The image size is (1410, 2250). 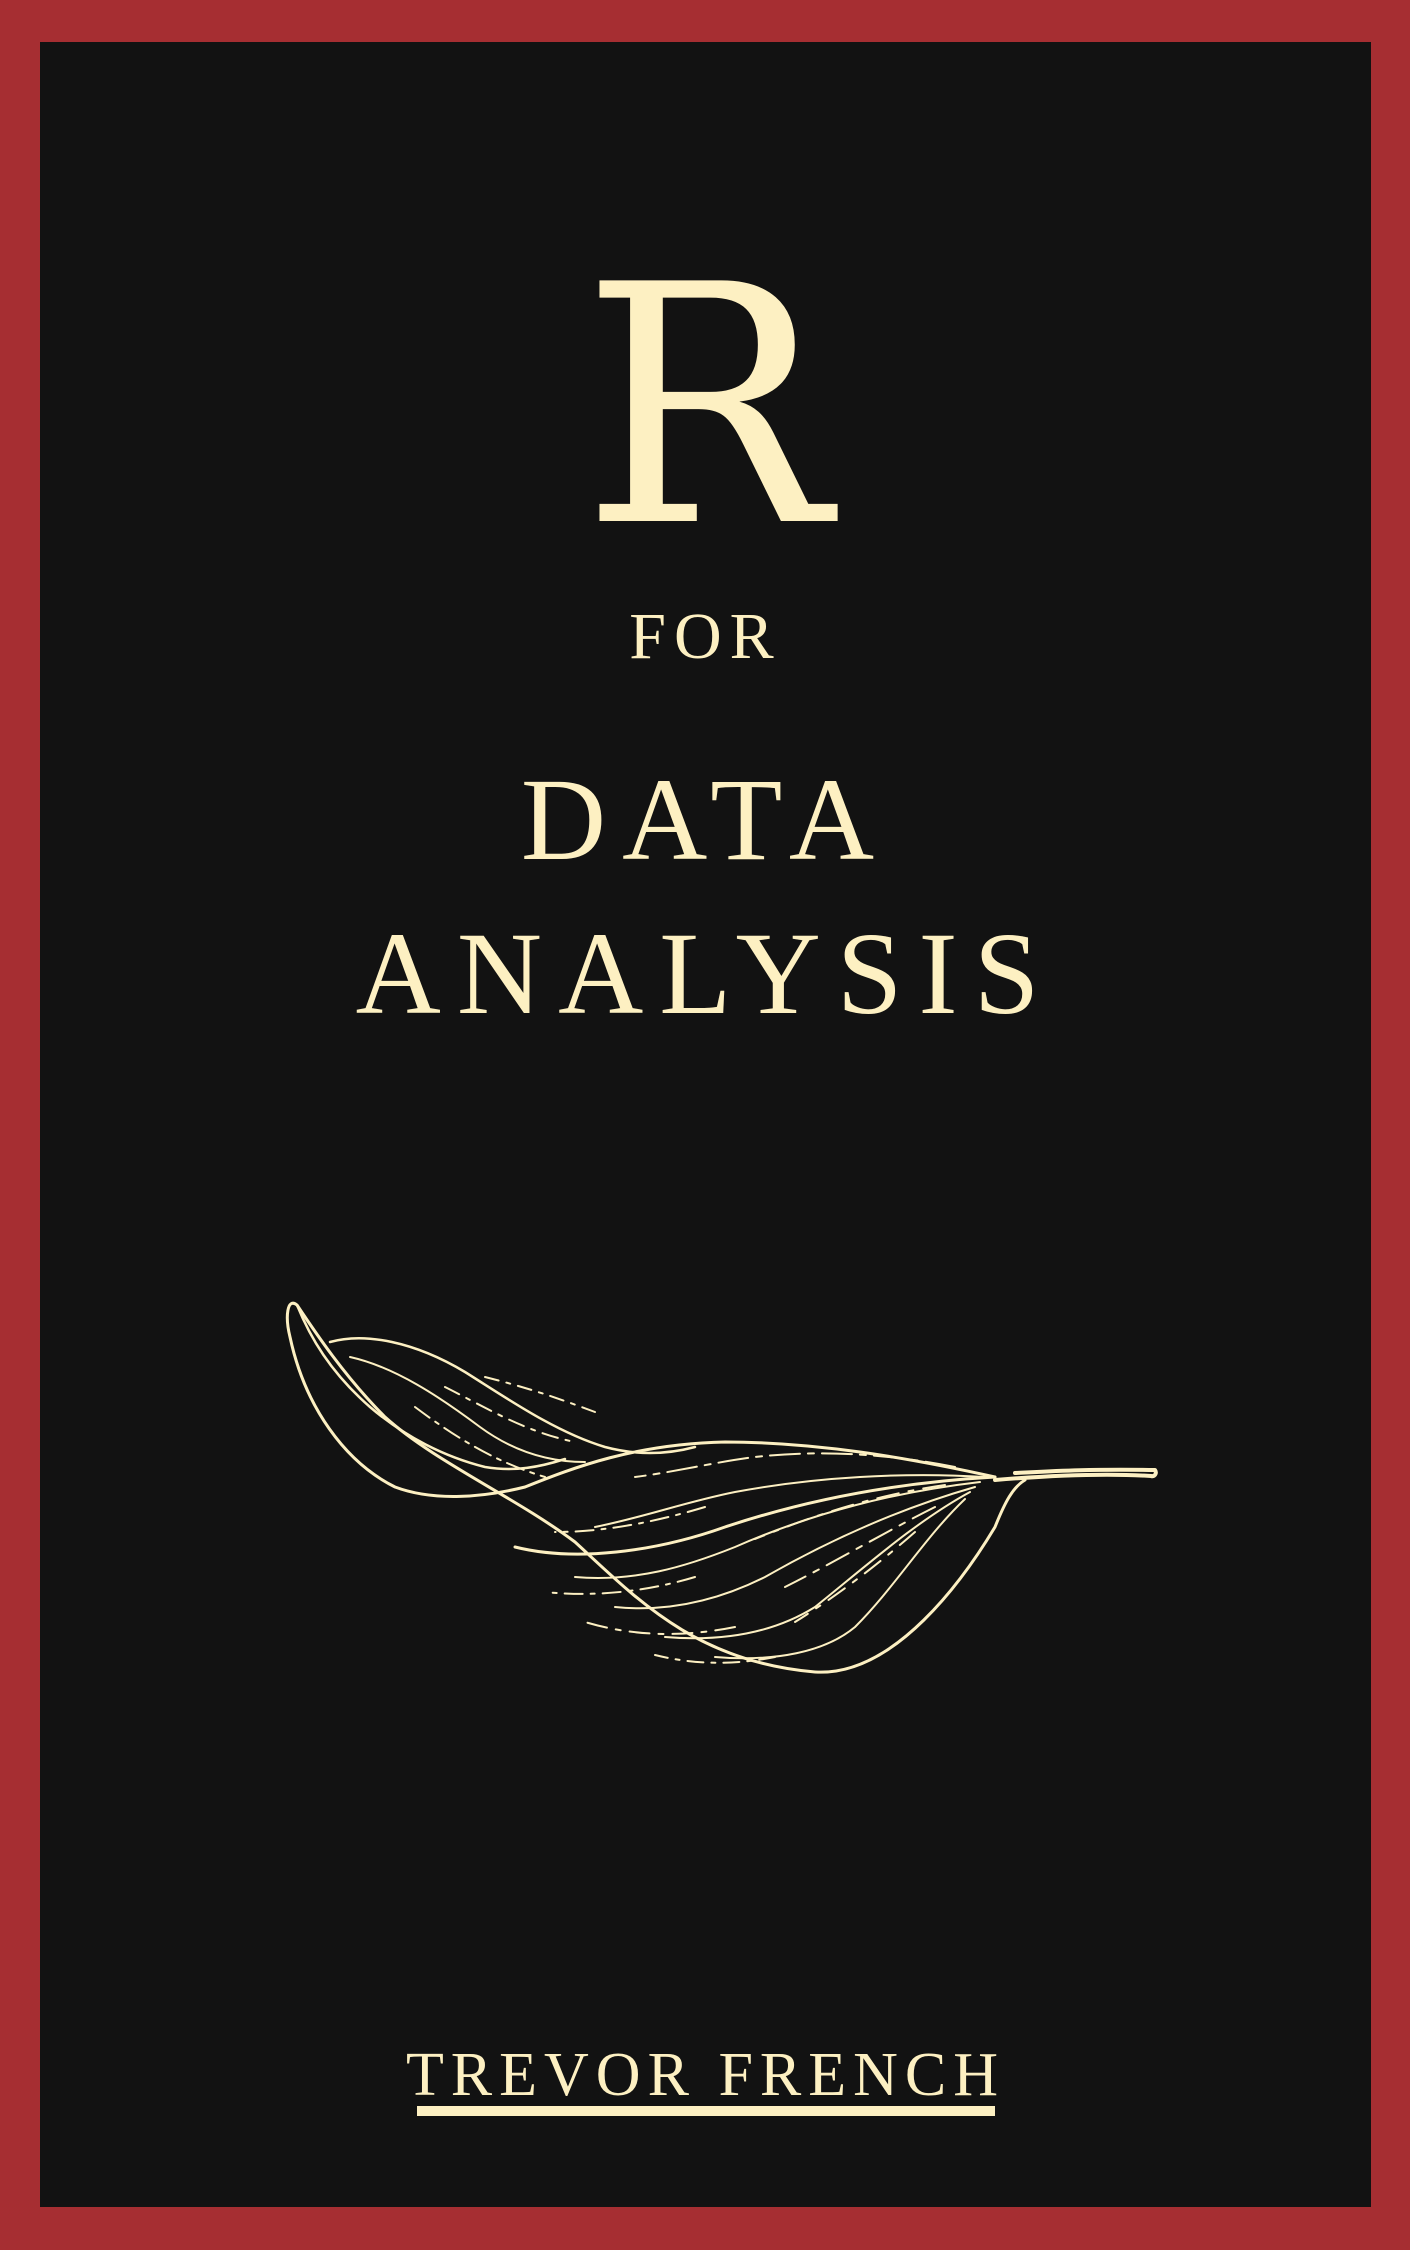 What do you see at coordinates (755, 1515) in the screenshot?
I see `leaf-midrib` at bounding box center [755, 1515].